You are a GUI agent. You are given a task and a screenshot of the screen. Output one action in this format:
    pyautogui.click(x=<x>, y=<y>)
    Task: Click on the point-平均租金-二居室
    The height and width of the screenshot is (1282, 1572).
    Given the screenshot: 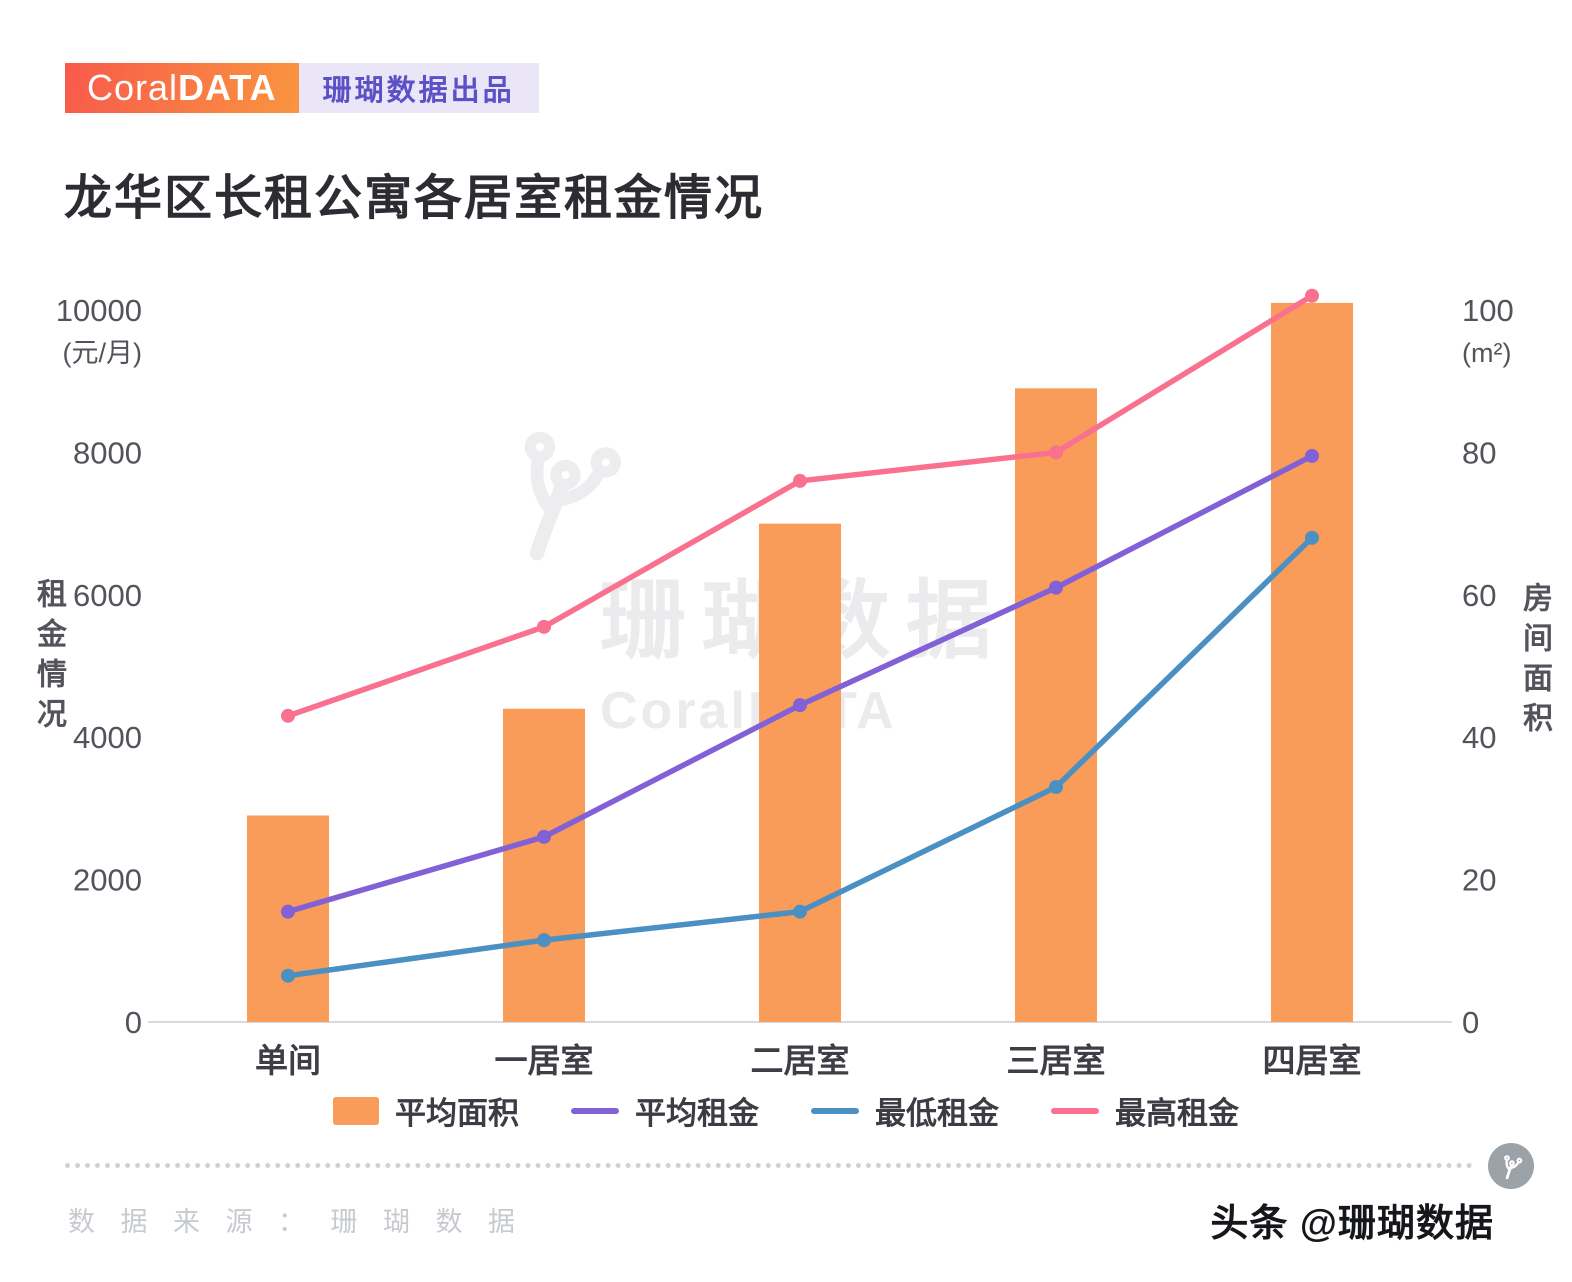 What is the action you would take?
    pyautogui.click(x=800, y=705)
    